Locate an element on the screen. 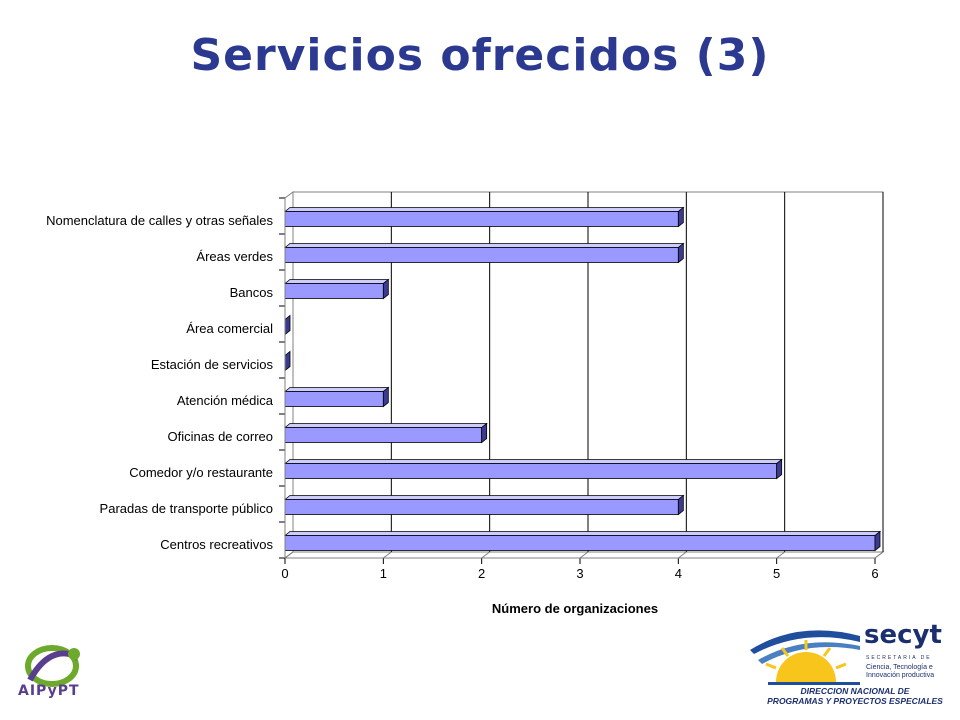 This screenshot has width=960, height=720. aipypt-logo-icon is located at coordinates (52, 666).